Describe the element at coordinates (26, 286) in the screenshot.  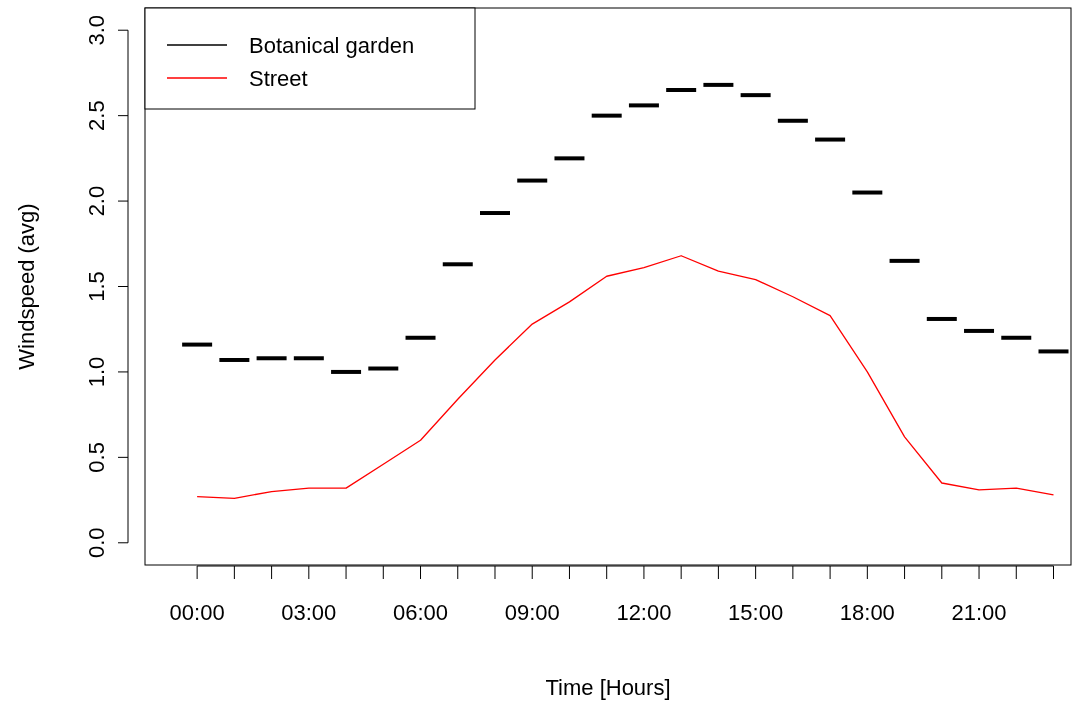
I see `y-axis-title: Windspeed (avg)` at that location.